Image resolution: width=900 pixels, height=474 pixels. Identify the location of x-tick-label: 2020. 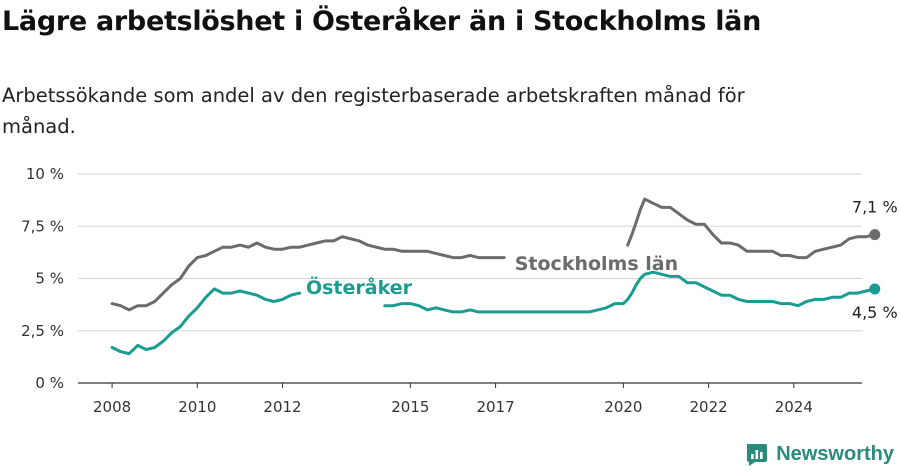
(623, 407).